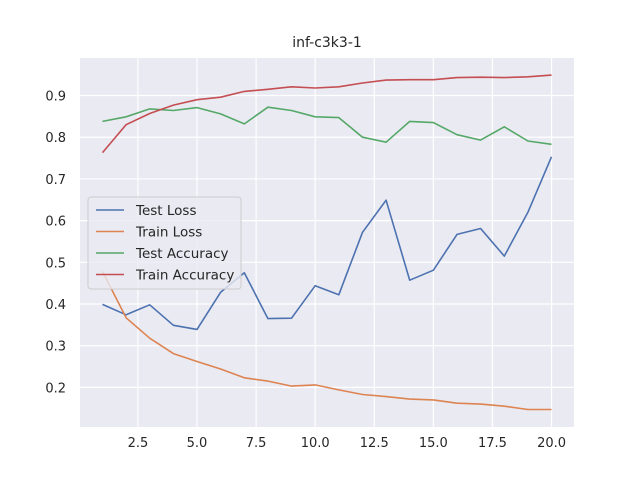 The height and width of the screenshot is (480, 640). What do you see at coordinates (433, 443) in the screenshot?
I see `x-tick-label: 15.0` at bounding box center [433, 443].